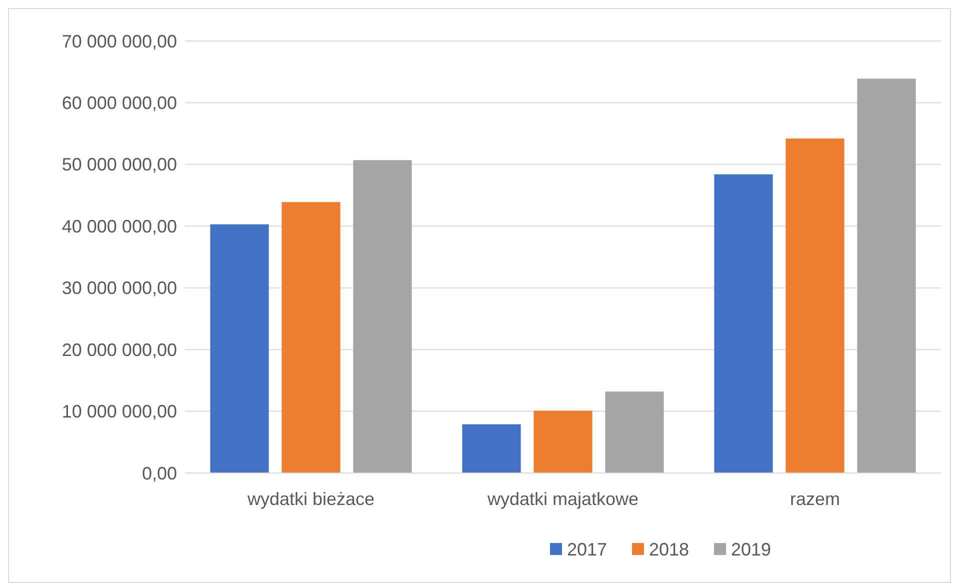 This screenshot has width=959, height=583. What do you see at coordinates (562, 499) in the screenshot?
I see `x-tick-label: wydatki majatkowe` at bounding box center [562, 499].